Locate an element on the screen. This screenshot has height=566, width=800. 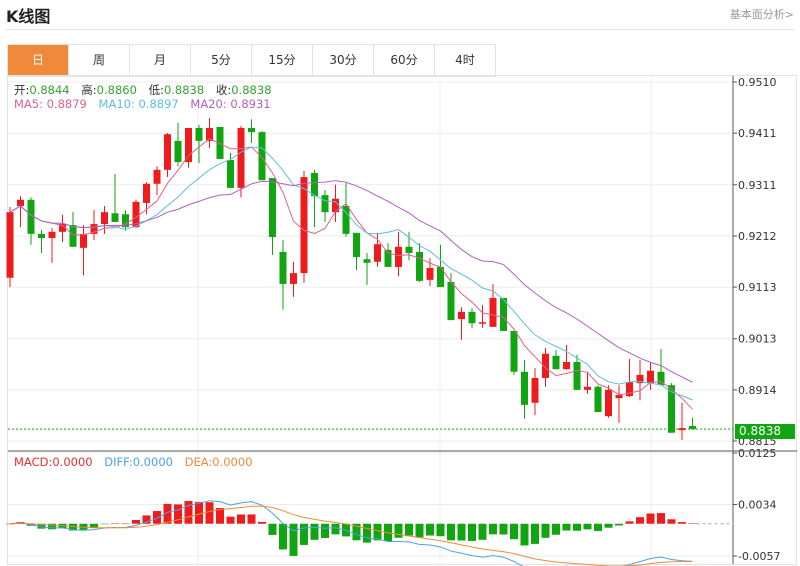
price-tick-label: 0.9212 is located at coordinates (757, 236).